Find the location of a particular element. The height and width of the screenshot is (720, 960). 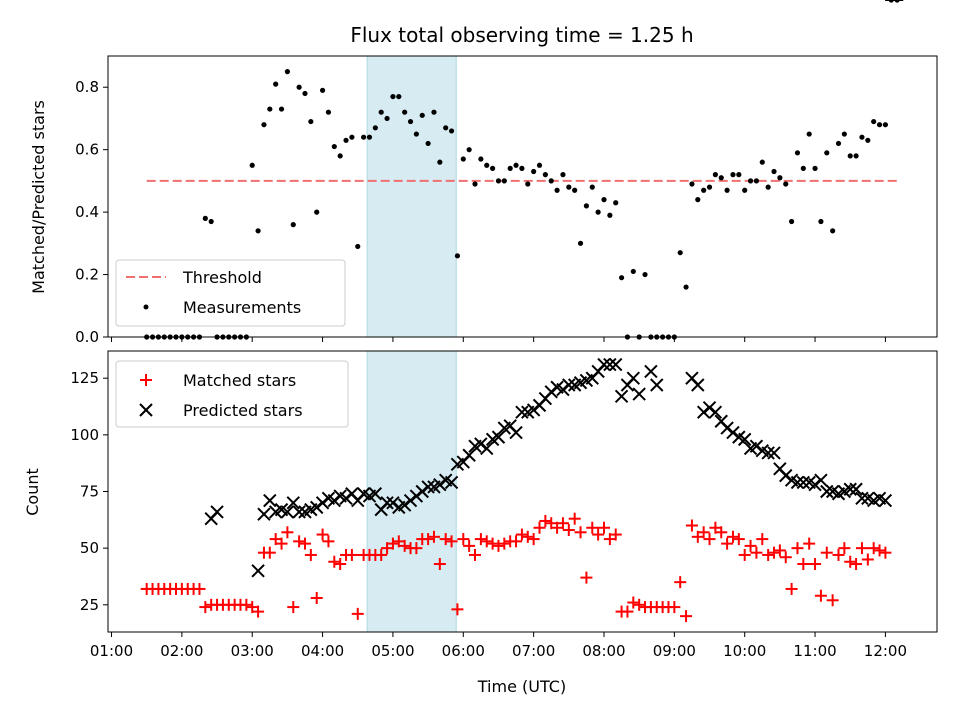

y-tick-label: 0.4 is located at coordinates (87, 212).